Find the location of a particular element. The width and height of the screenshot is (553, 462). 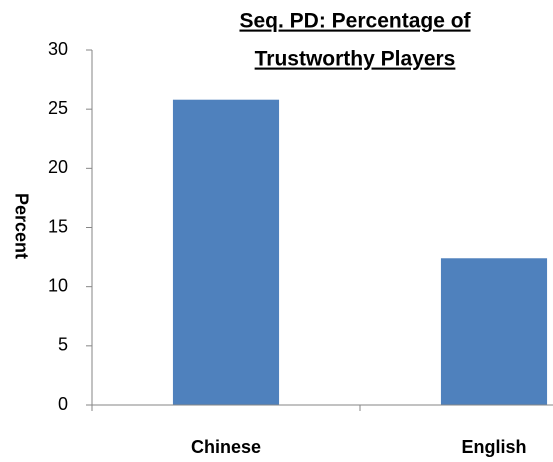

chart-title: Trustworthy Players is located at coordinates (355, 59).